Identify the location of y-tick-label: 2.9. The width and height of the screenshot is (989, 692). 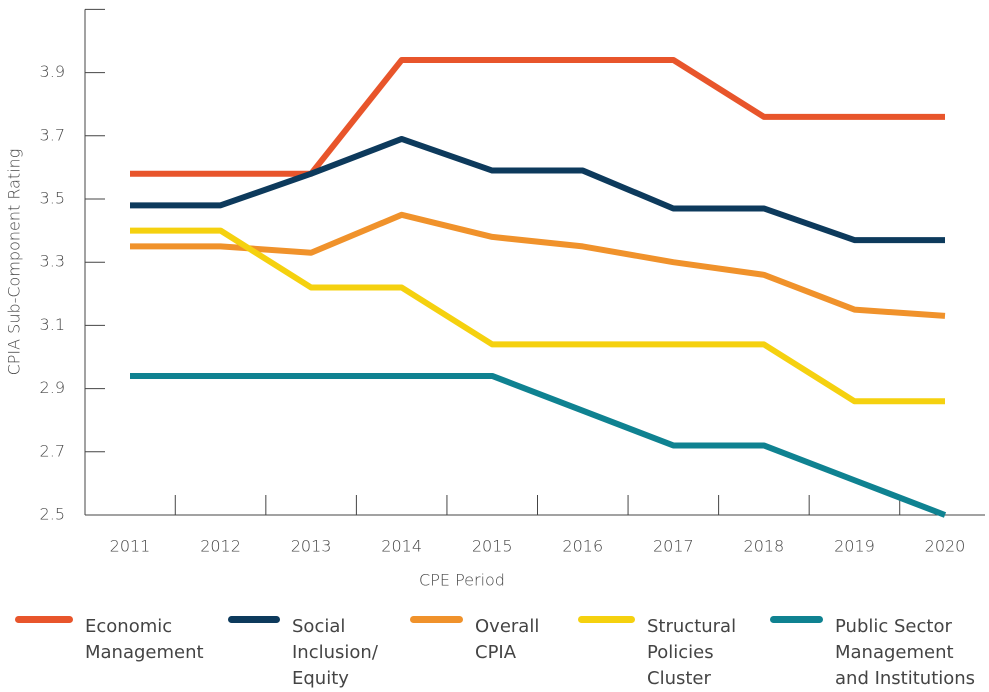
(52, 387).